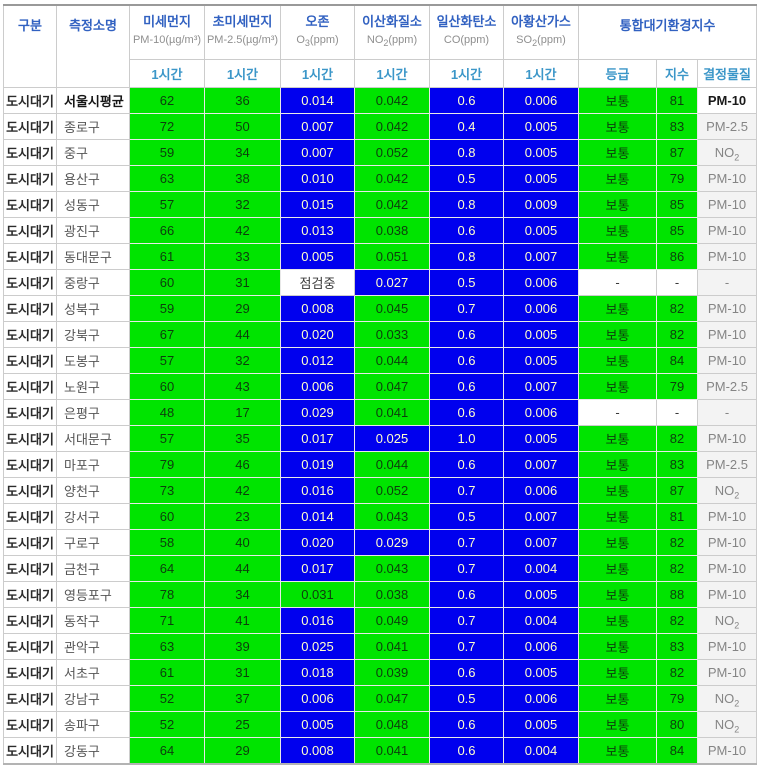 Image resolution: width=760 pixels, height=776 pixels. I want to click on table-row: 도시대기 강서구 60 23 0.014 0.043 0.5 0.007 보통 81 PM-10, so click(380, 516).